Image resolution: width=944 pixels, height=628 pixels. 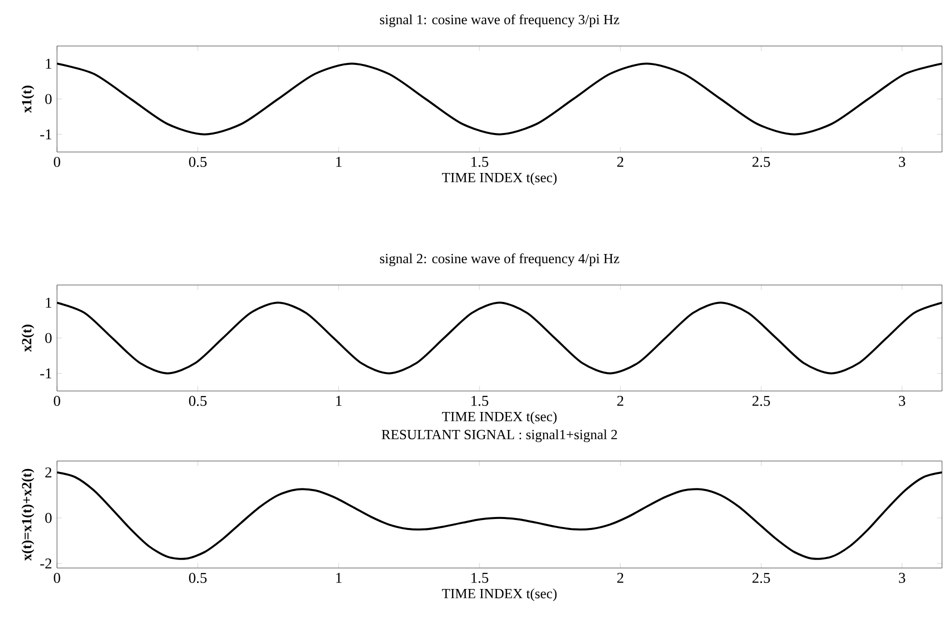 What do you see at coordinates (28, 338) in the screenshot?
I see `y-axis-title: x2(t)` at bounding box center [28, 338].